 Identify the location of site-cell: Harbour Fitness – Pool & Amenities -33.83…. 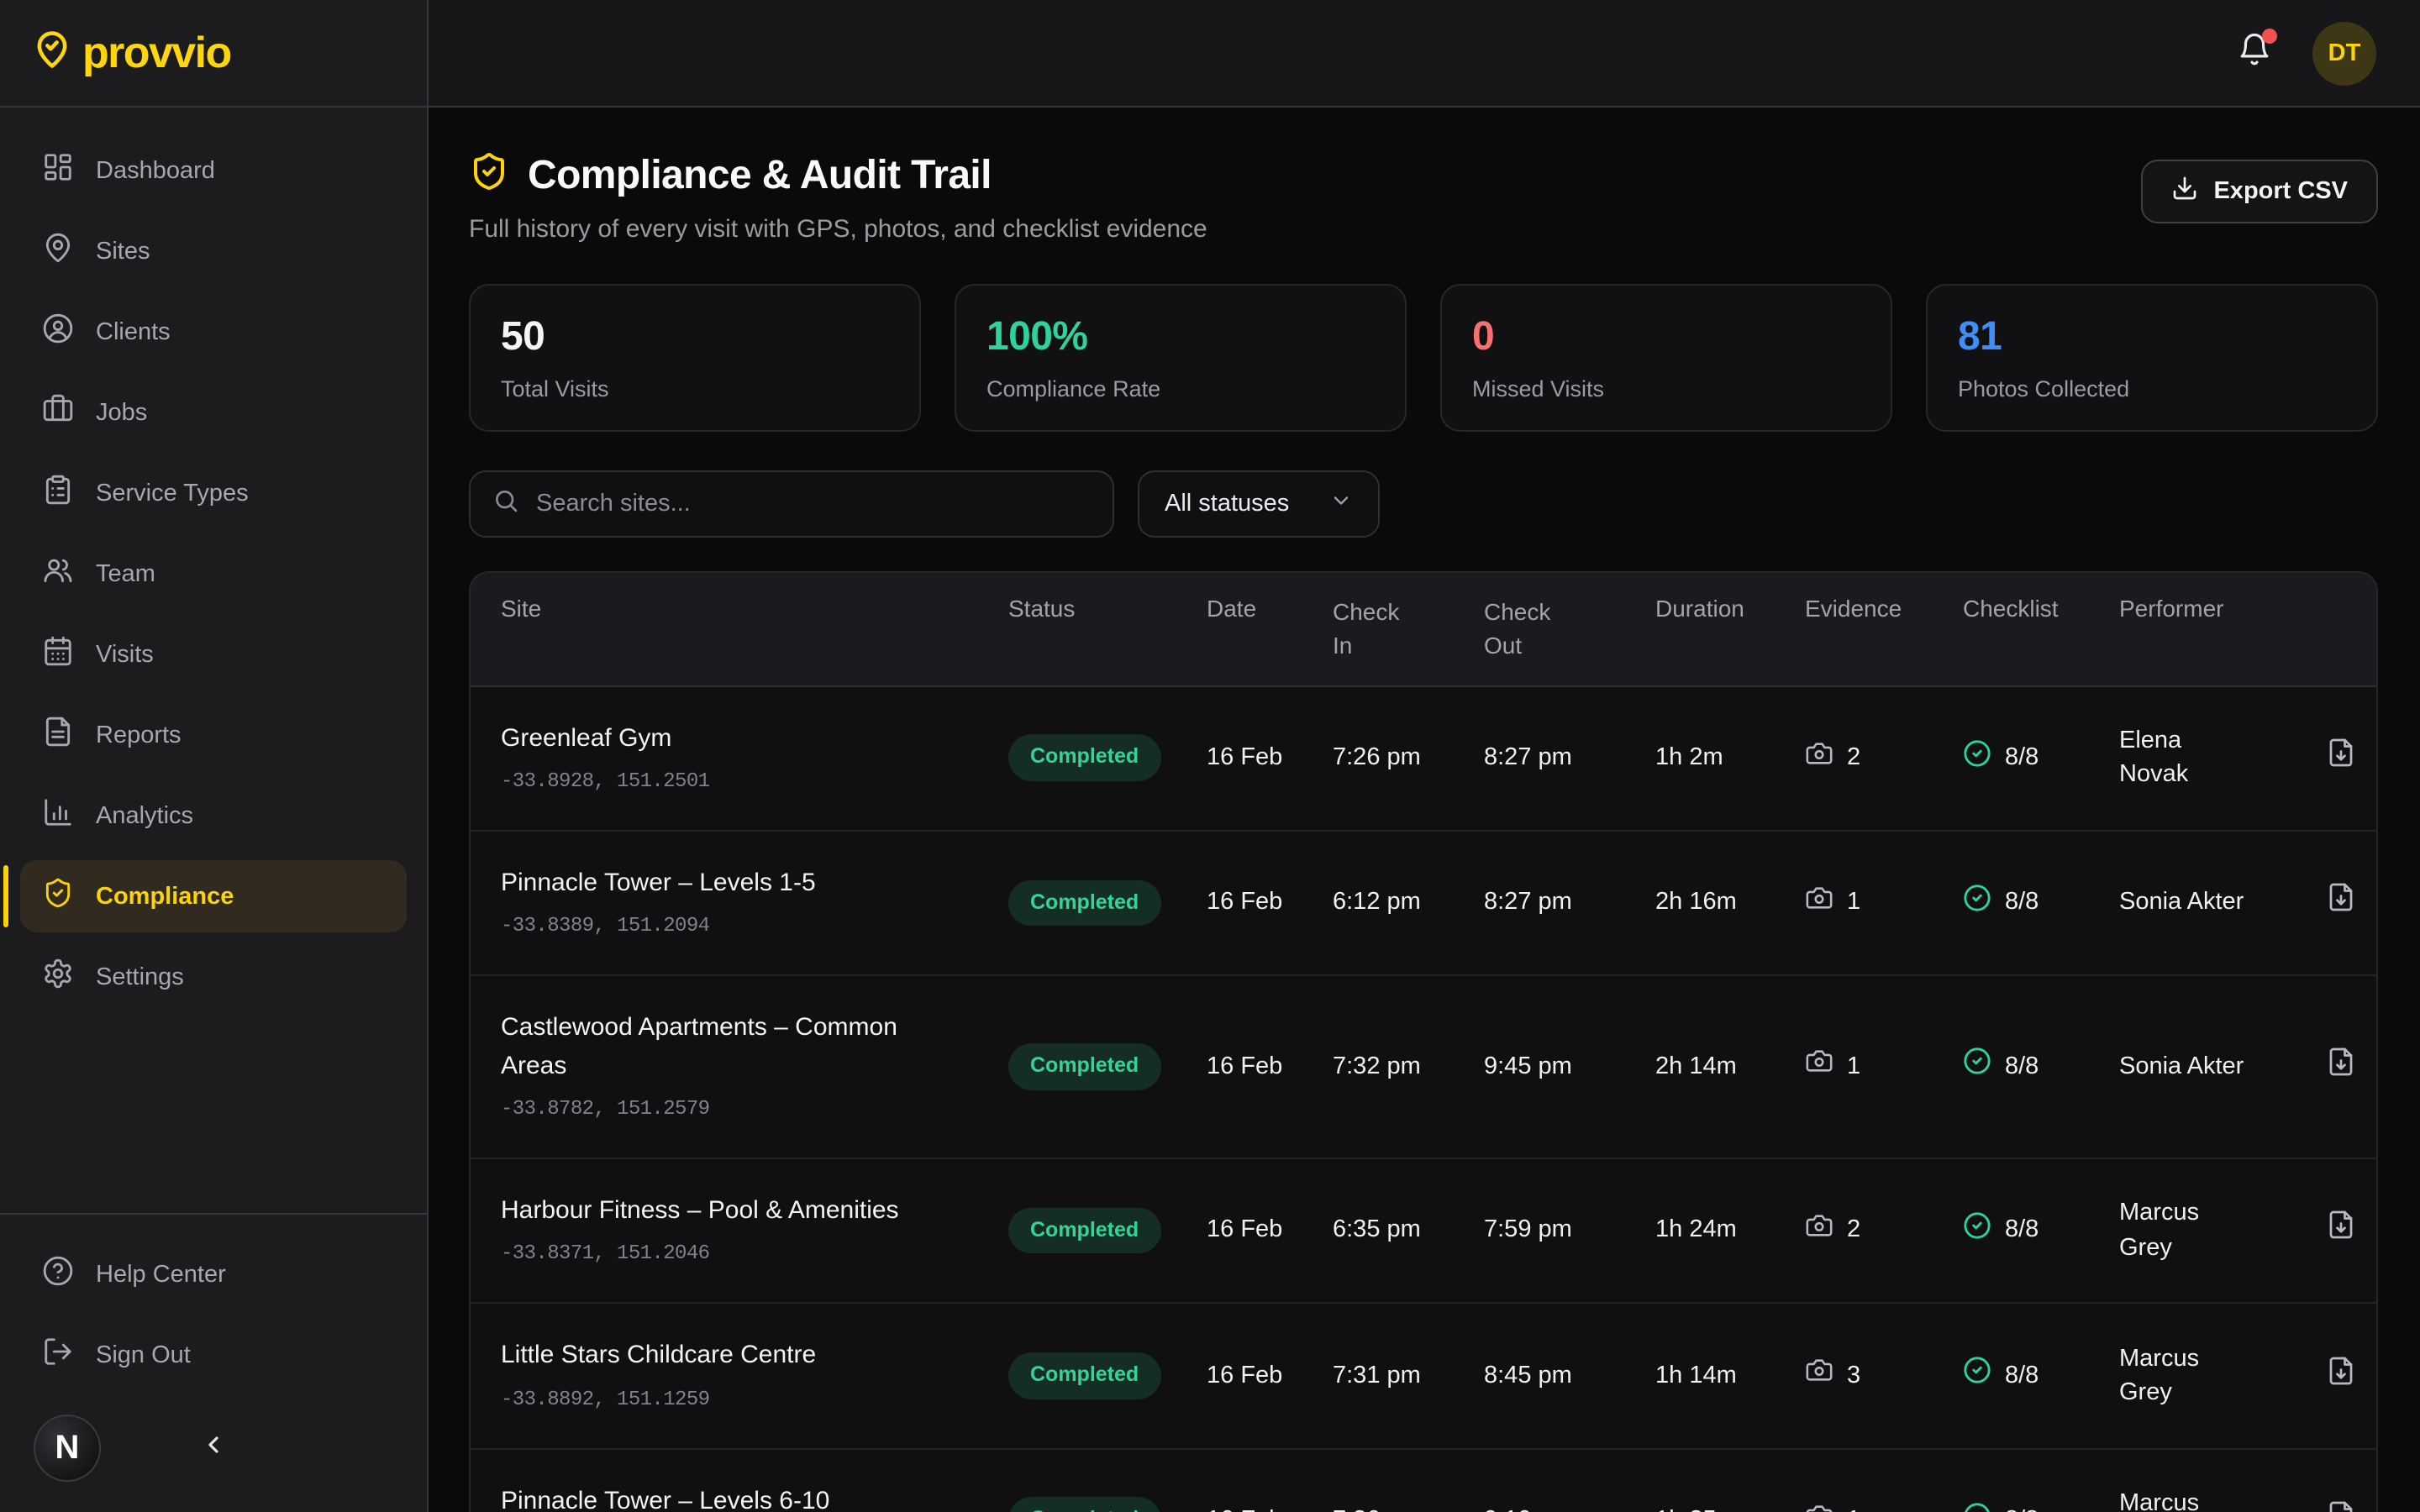
(739, 1231).